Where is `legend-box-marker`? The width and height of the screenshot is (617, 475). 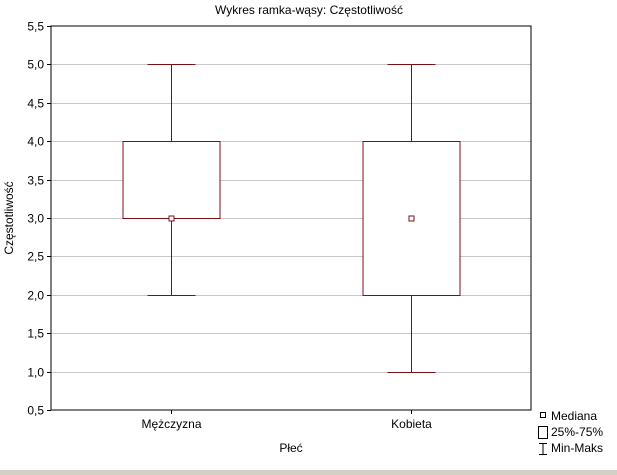
legend-box-marker is located at coordinates (543, 432).